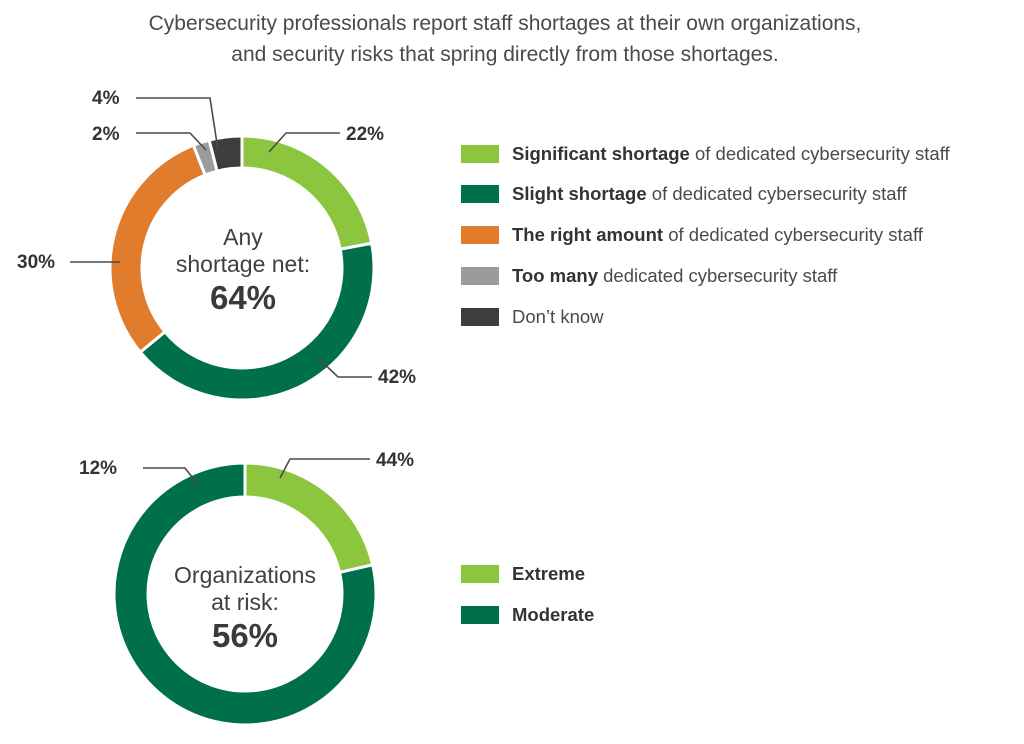 This screenshot has height=744, width=1024. What do you see at coordinates (171, 141) in the screenshot?
I see `donut1-leader-too-many` at bounding box center [171, 141].